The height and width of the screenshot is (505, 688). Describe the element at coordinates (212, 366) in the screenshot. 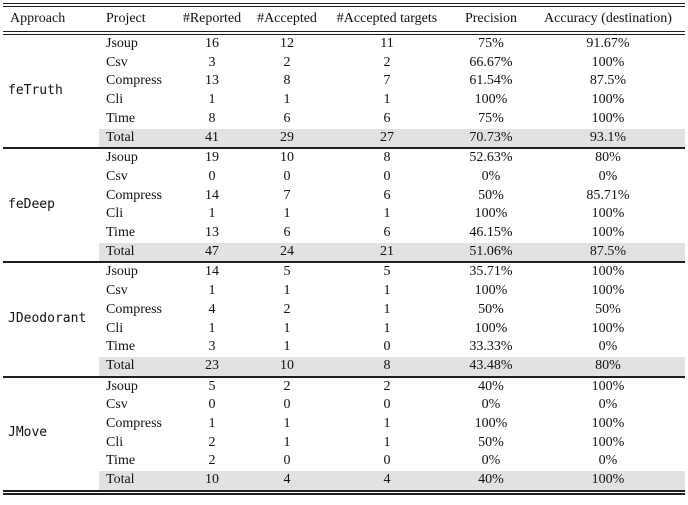

I see `reported-cell: 23` at that location.